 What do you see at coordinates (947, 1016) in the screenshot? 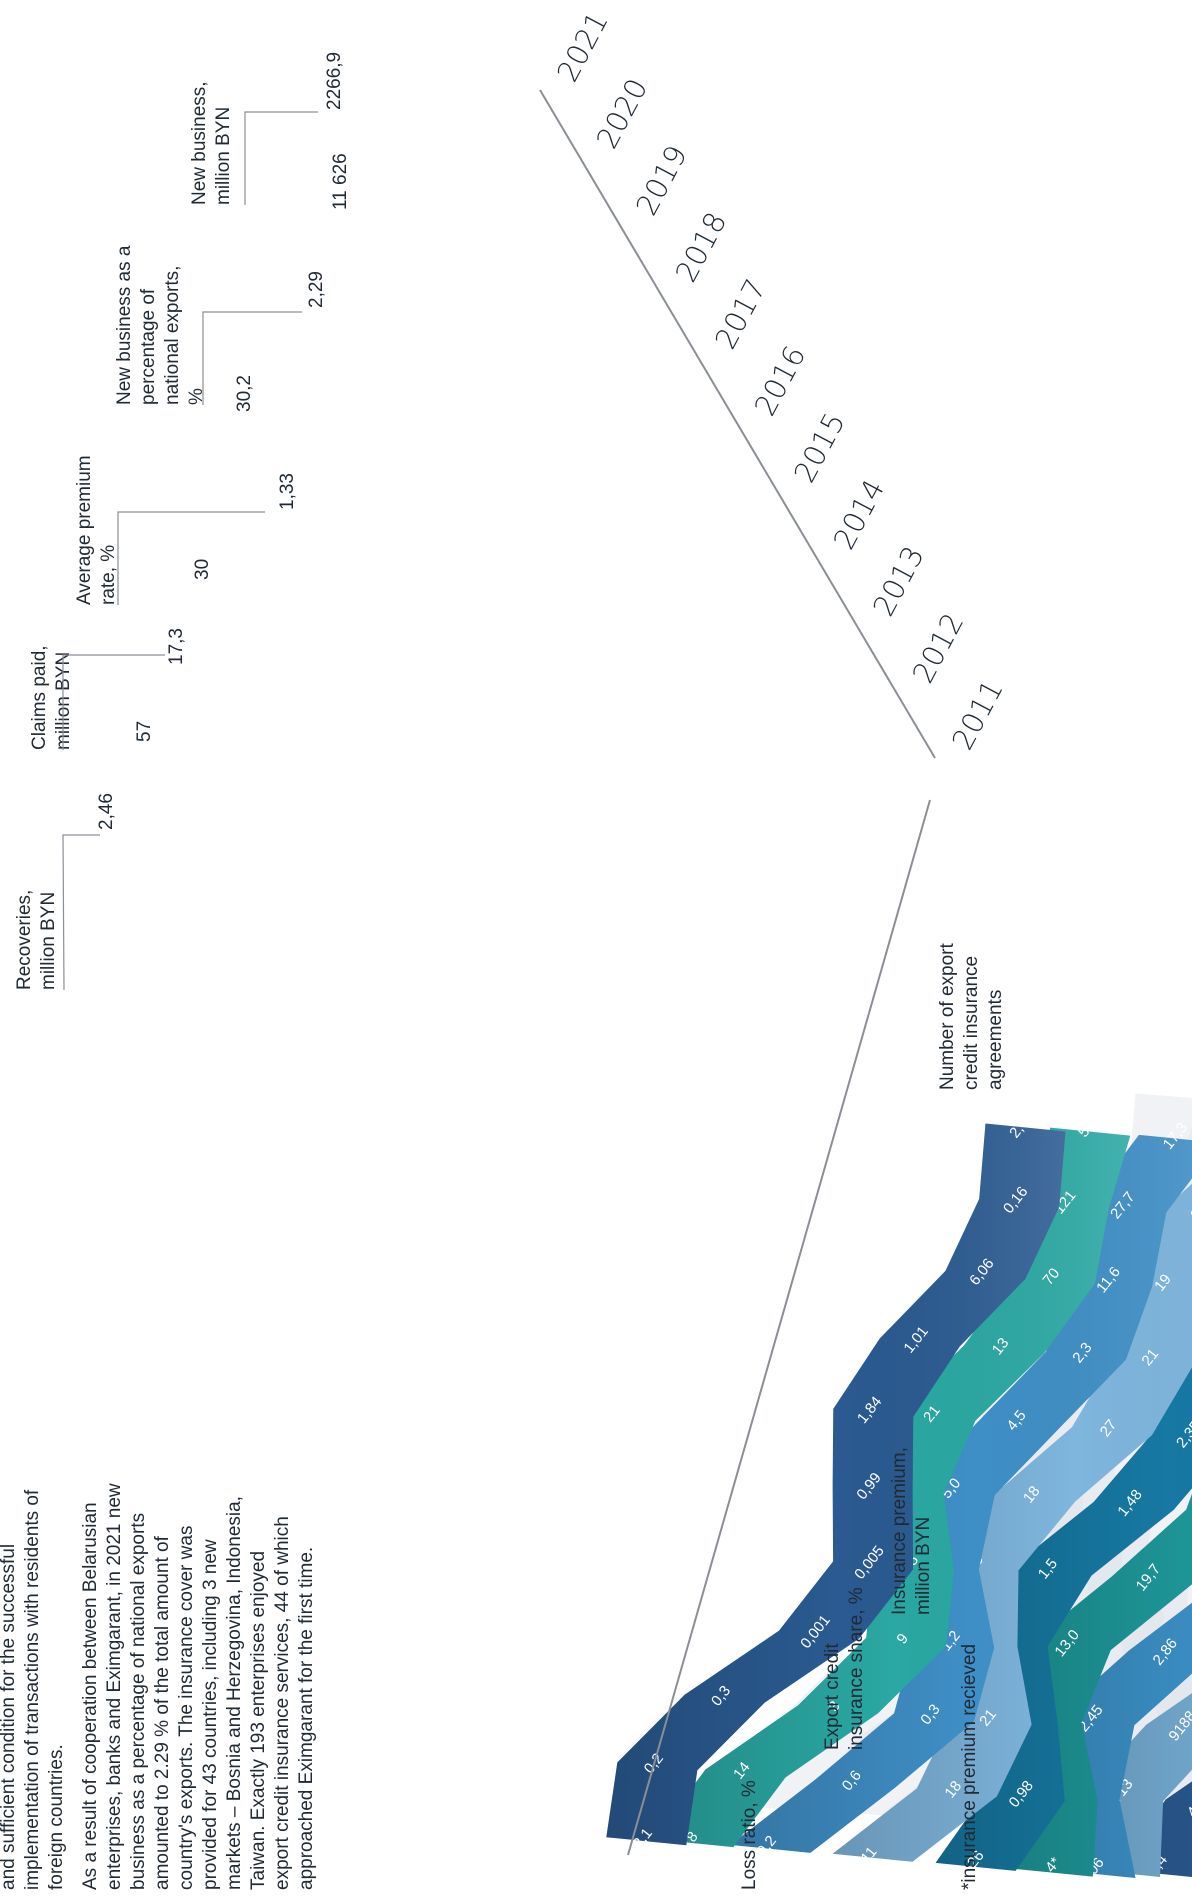
I see `axis-label: Number of export` at bounding box center [947, 1016].